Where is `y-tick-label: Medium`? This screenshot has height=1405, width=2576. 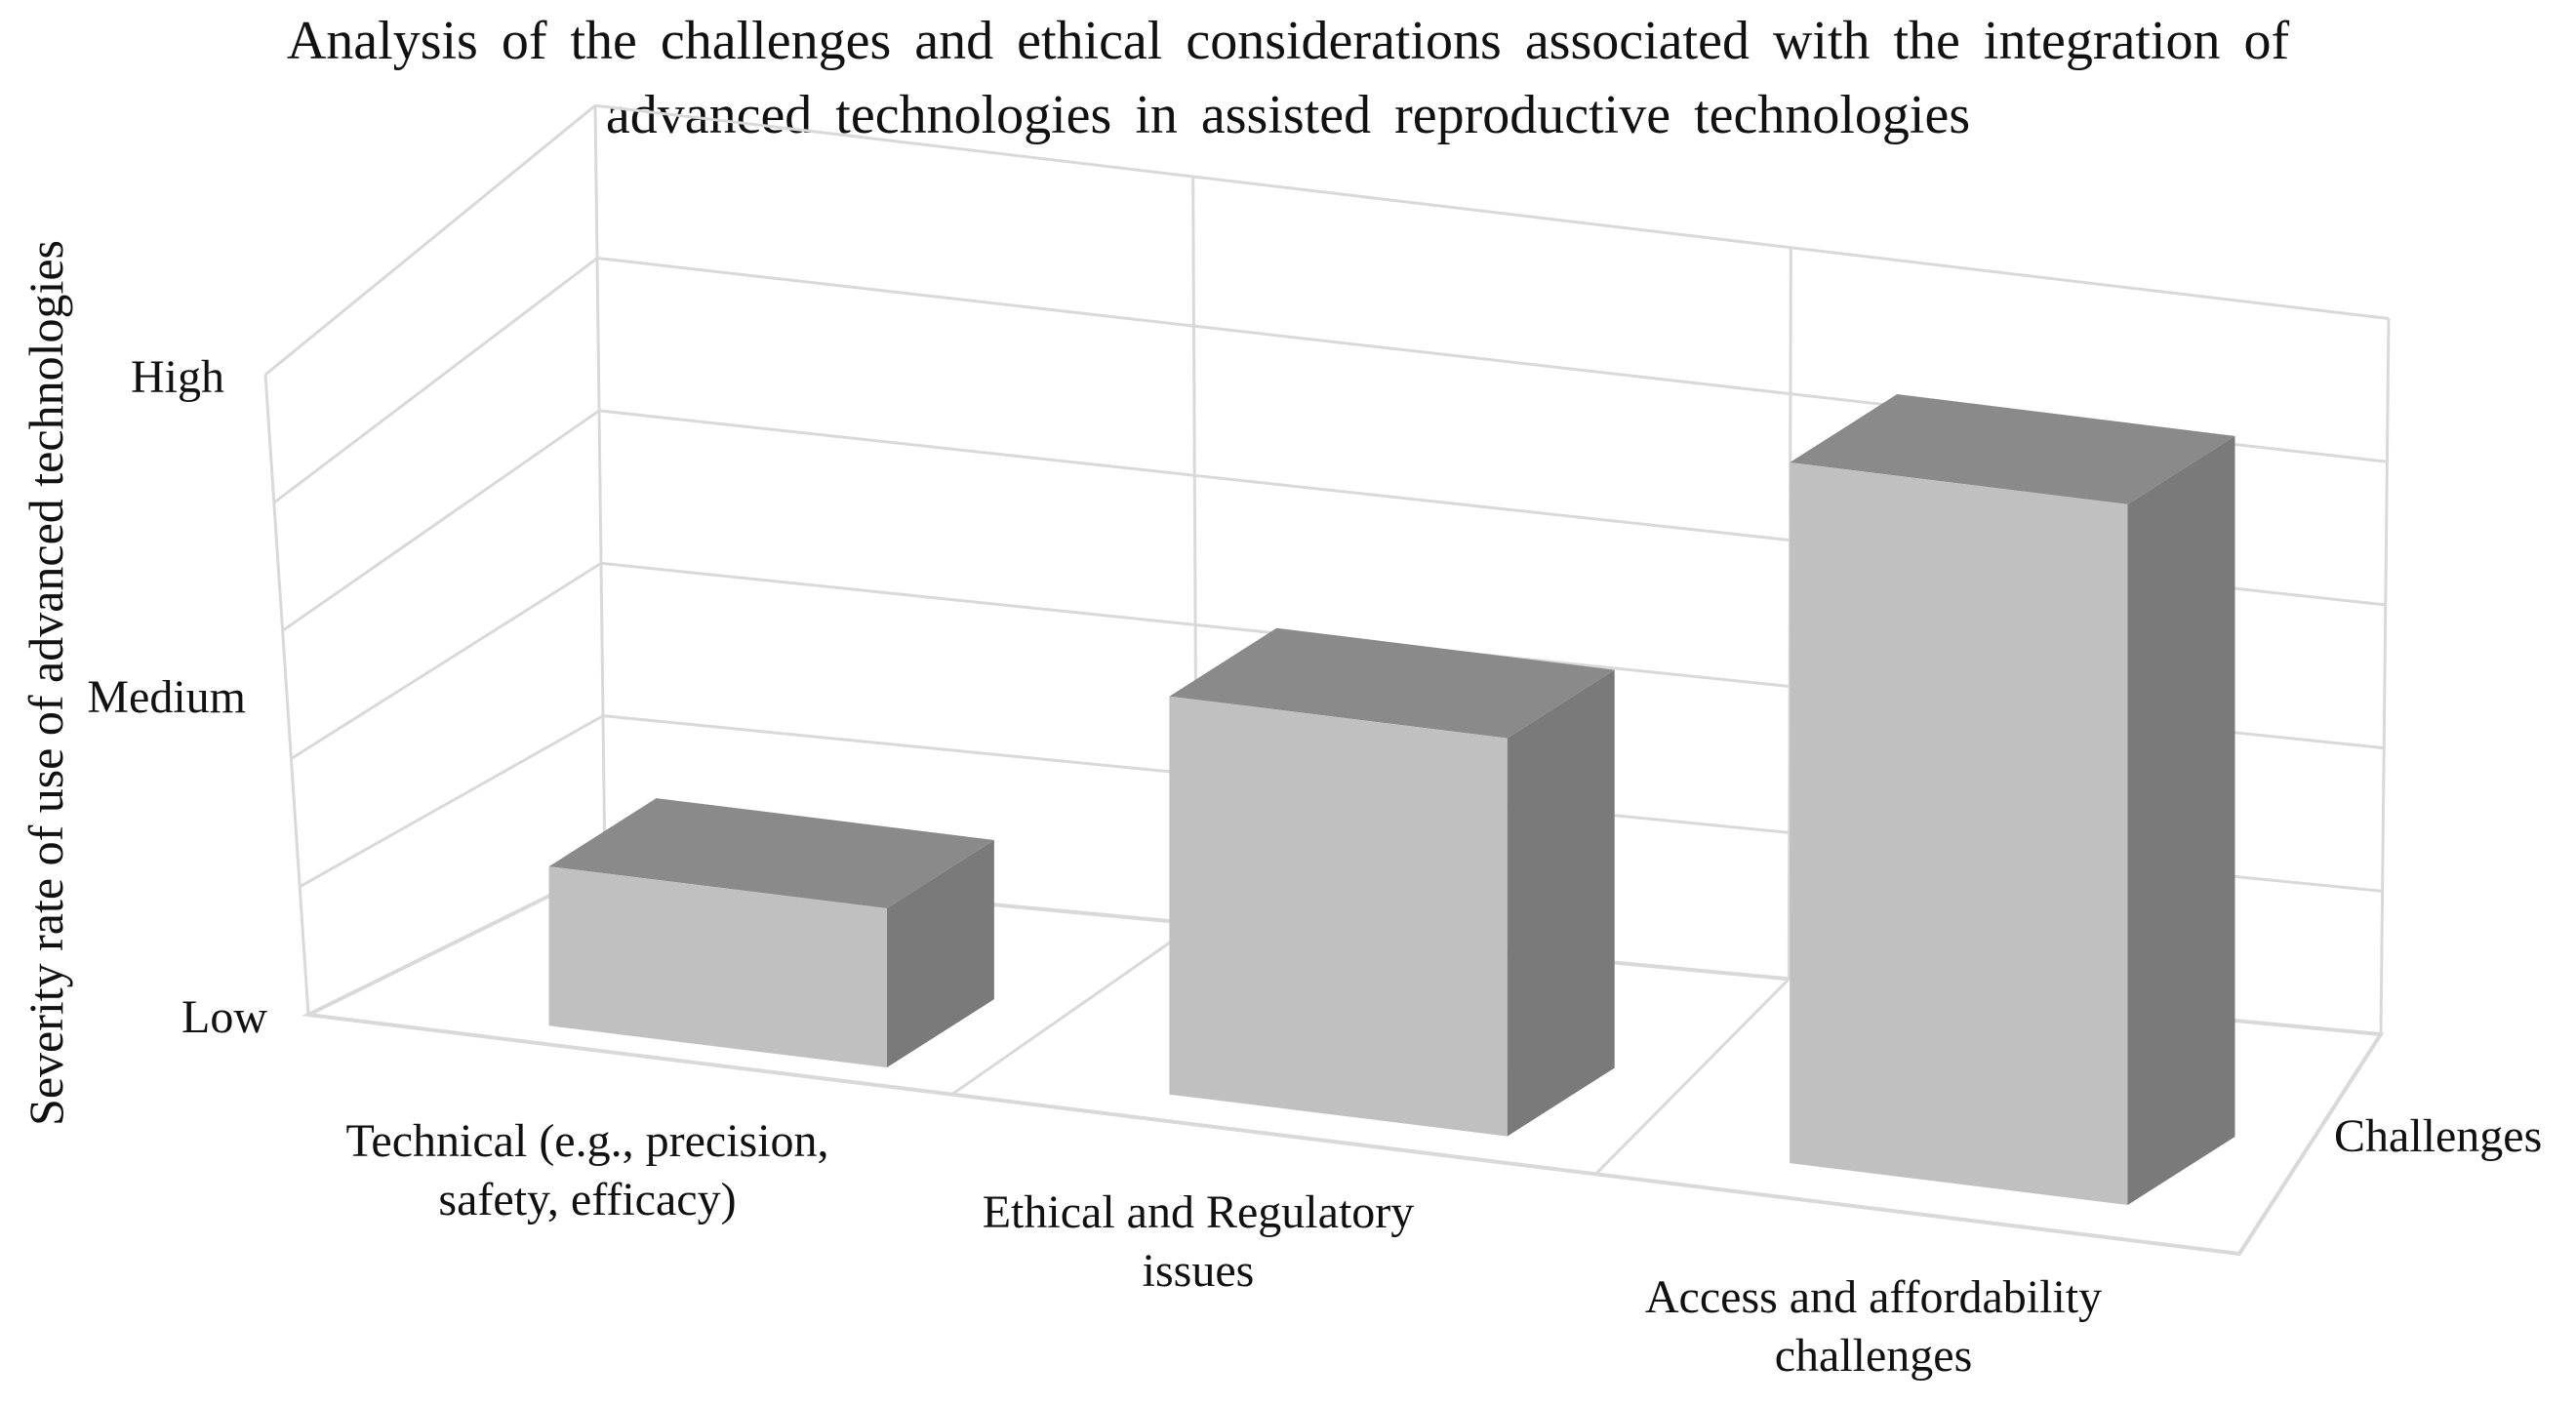
y-tick-label: Medium is located at coordinates (166, 697).